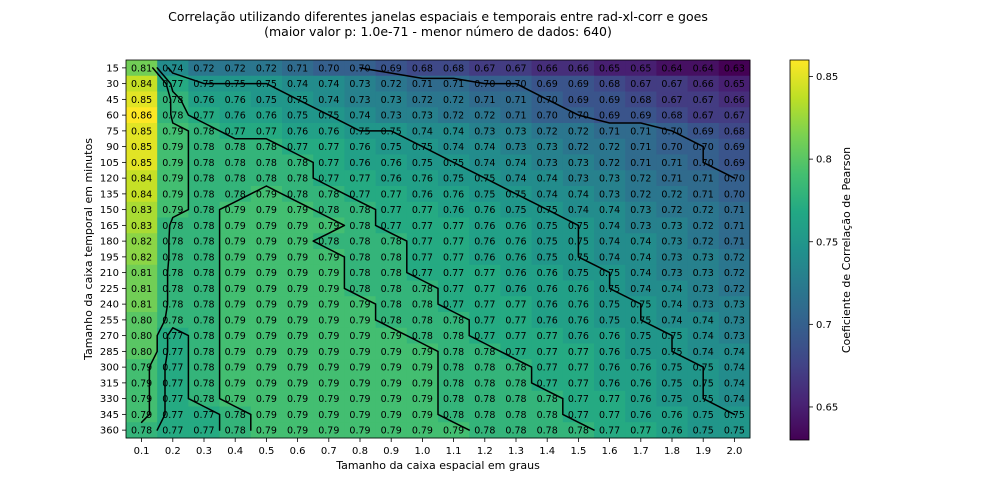 The width and height of the screenshot is (1008, 504). What do you see at coordinates (360, 451) in the screenshot?
I see `x-tick-label: 0.8` at bounding box center [360, 451].